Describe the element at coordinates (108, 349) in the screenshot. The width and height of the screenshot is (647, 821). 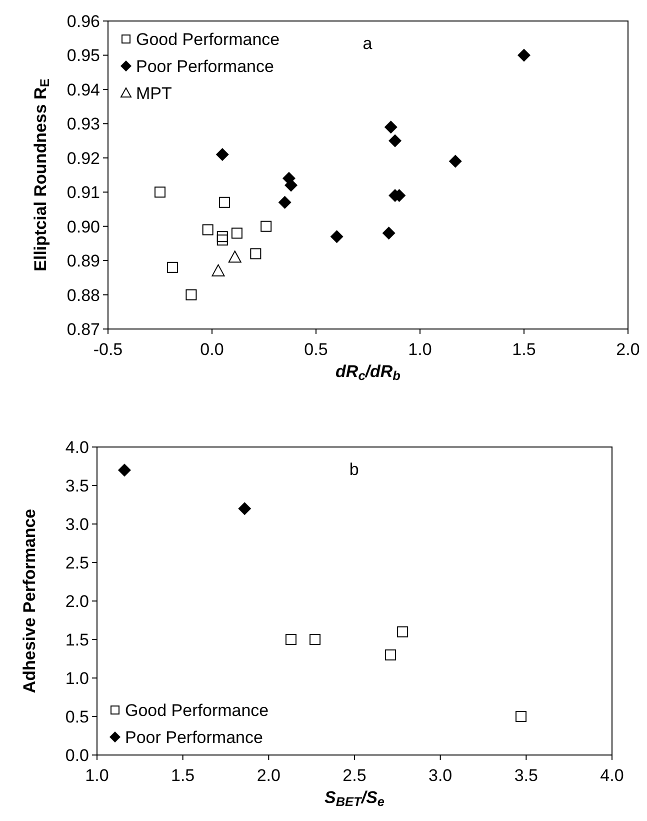
I see `x-tick-label: -0.5` at that location.